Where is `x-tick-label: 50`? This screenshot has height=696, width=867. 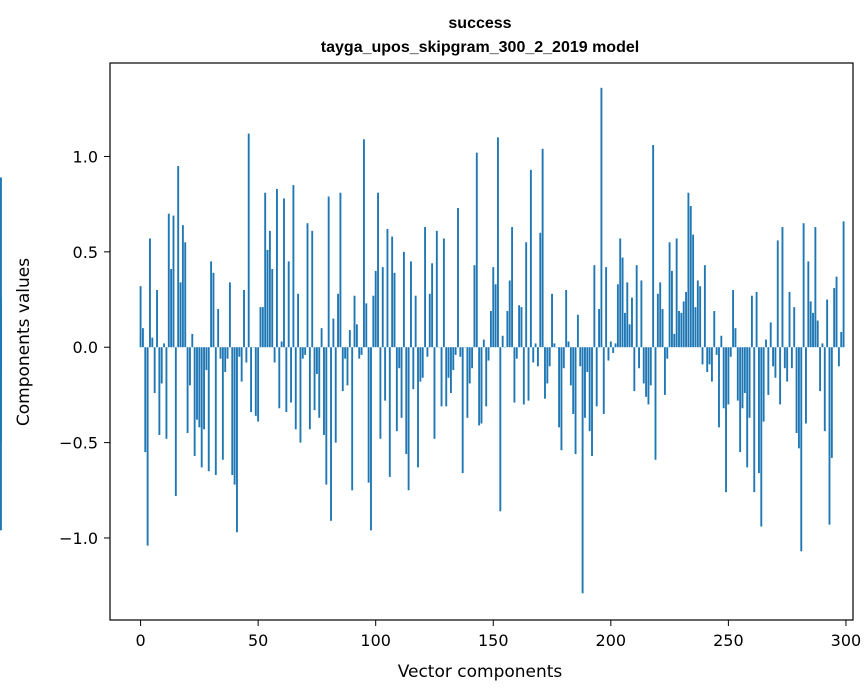
x-tick-label: 50 is located at coordinates (258, 640).